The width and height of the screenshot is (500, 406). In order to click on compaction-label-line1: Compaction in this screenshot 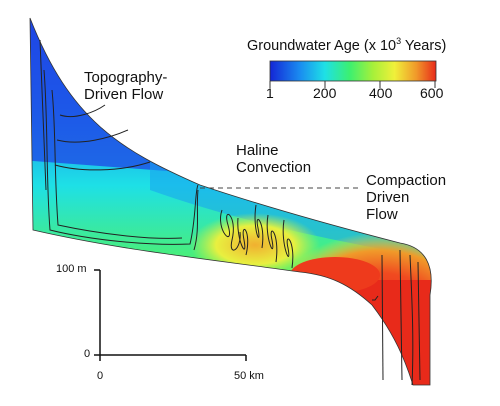, I will do `click(406, 180)`.